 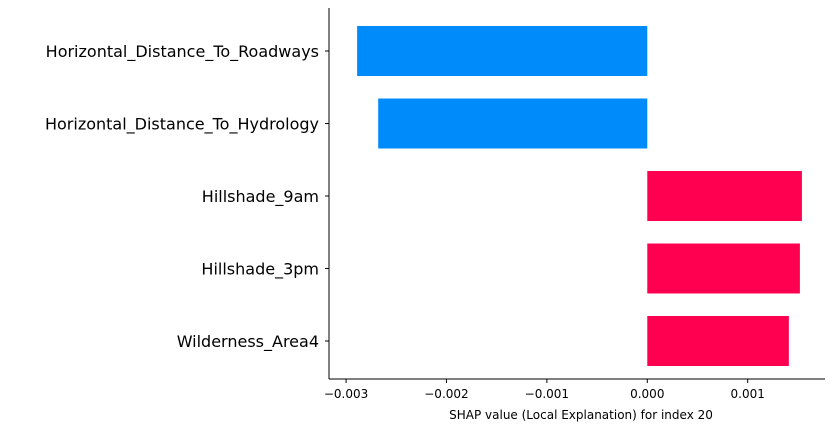 What do you see at coordinates (724, 196) in the screenshot?
I see `bar-hillshade-9am` at bounding box center [724, 196].